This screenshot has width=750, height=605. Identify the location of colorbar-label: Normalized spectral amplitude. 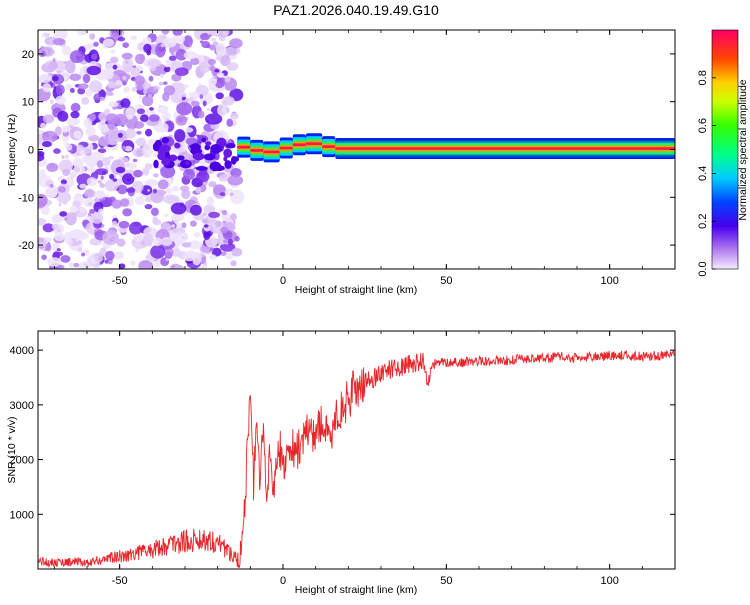
(743, 149).